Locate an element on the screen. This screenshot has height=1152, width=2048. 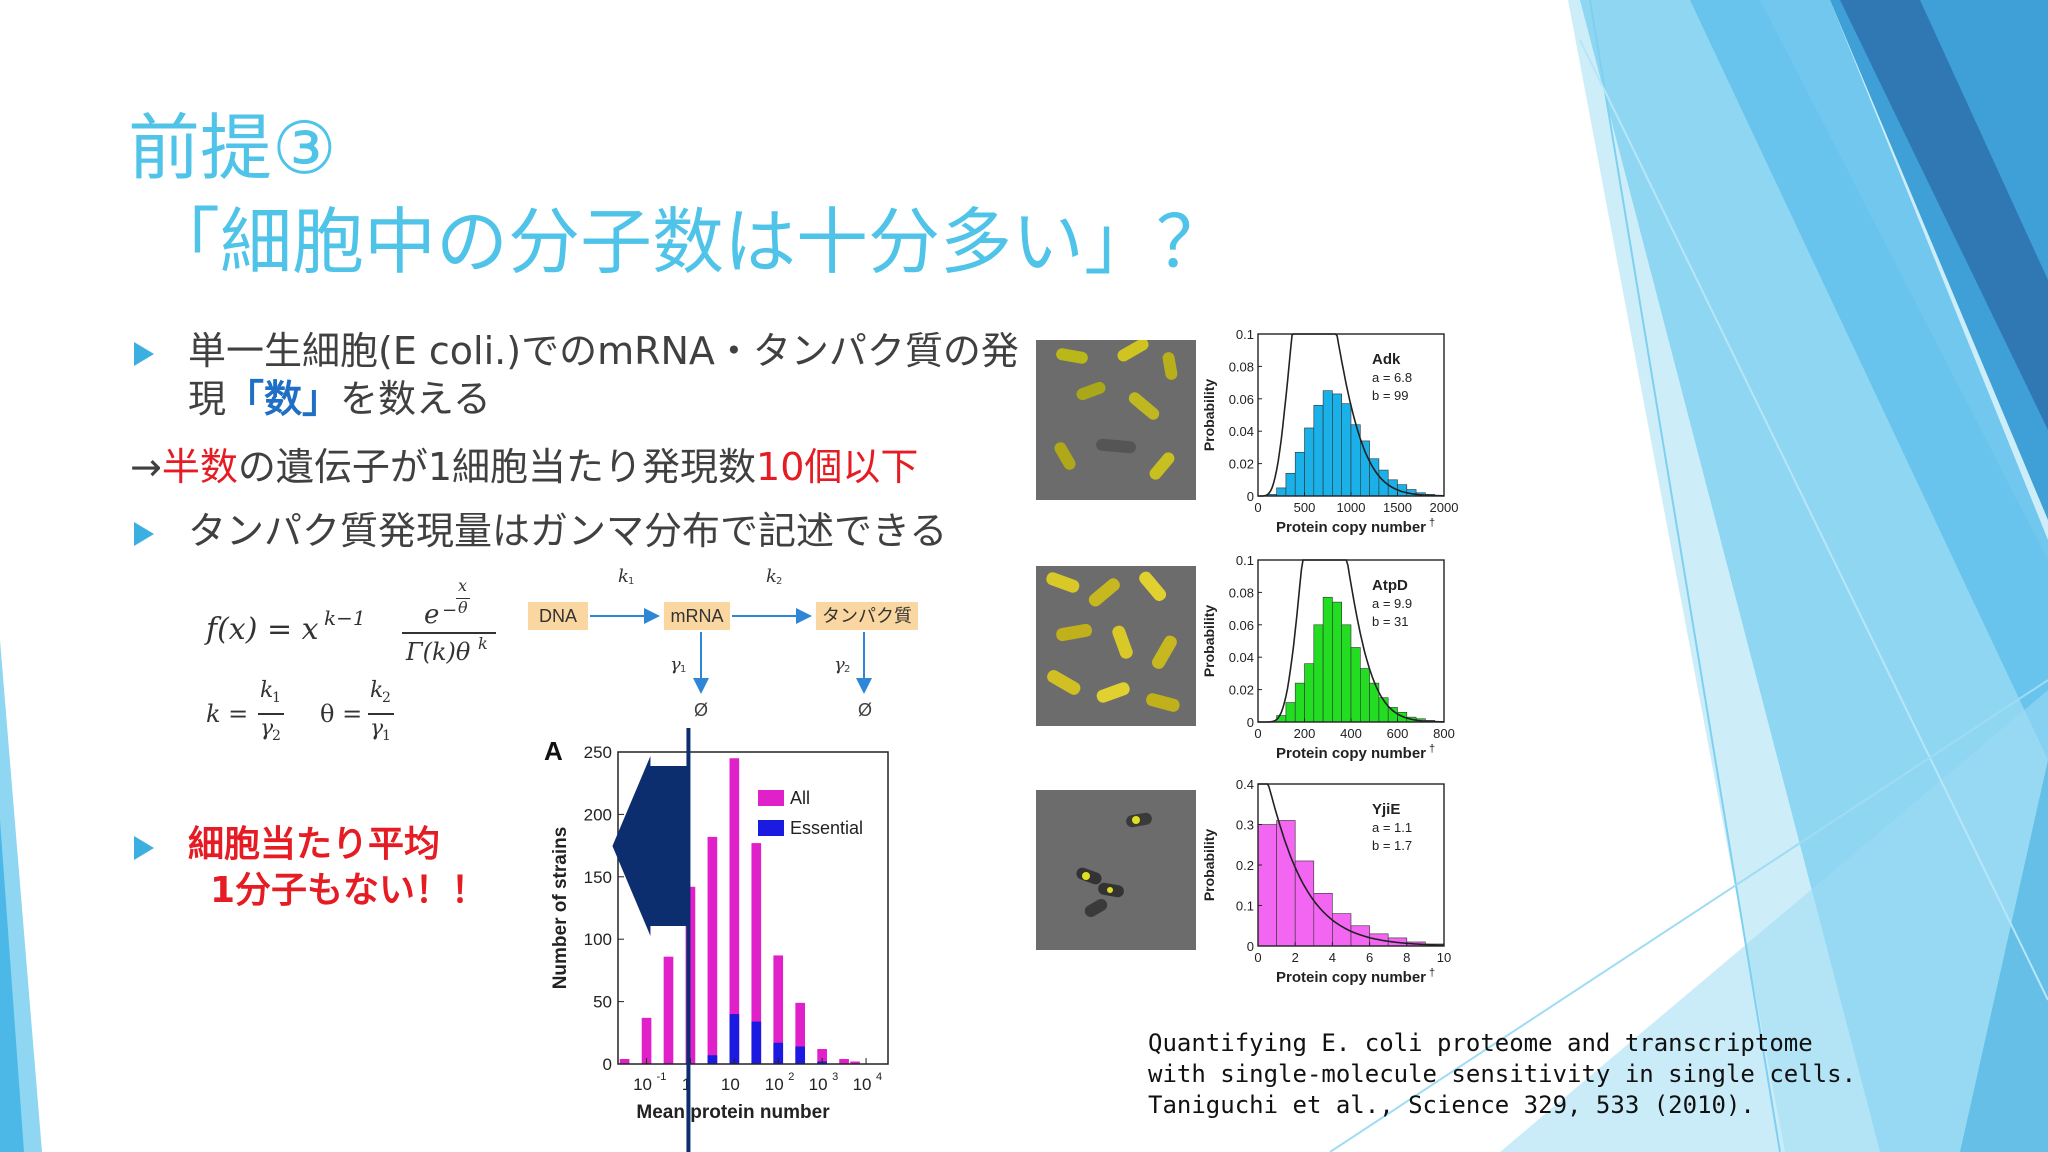
y-tick-label: 0.4 is located at coordinates (1245, 784).